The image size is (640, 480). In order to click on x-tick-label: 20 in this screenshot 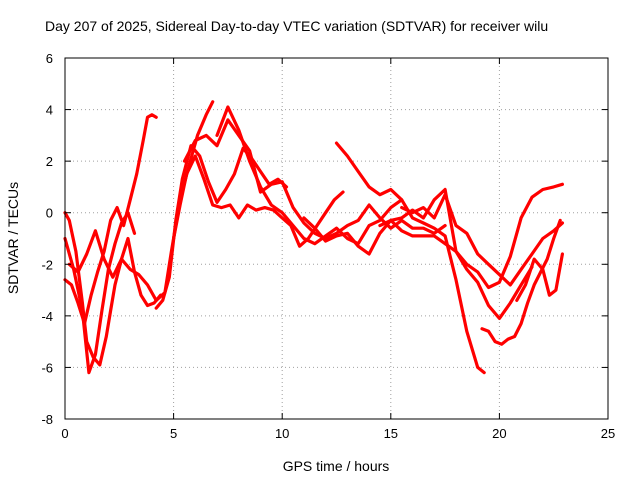, I will do `click(499, 433)`.